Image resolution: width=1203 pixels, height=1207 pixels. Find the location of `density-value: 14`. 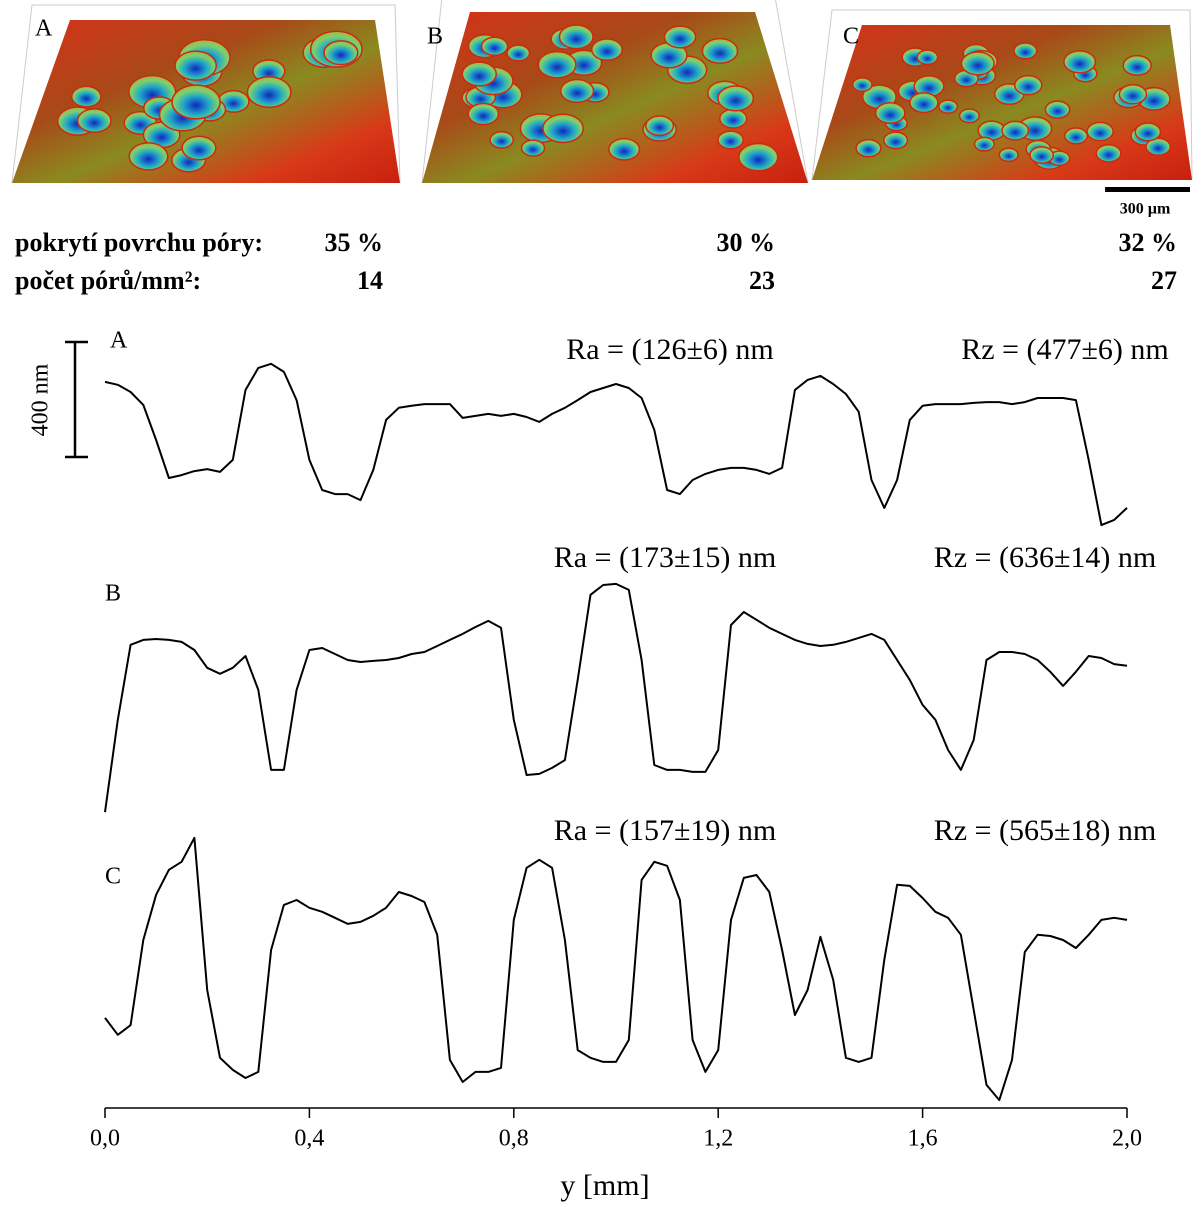

density-value: 14 is located at coordinates (370, 280).